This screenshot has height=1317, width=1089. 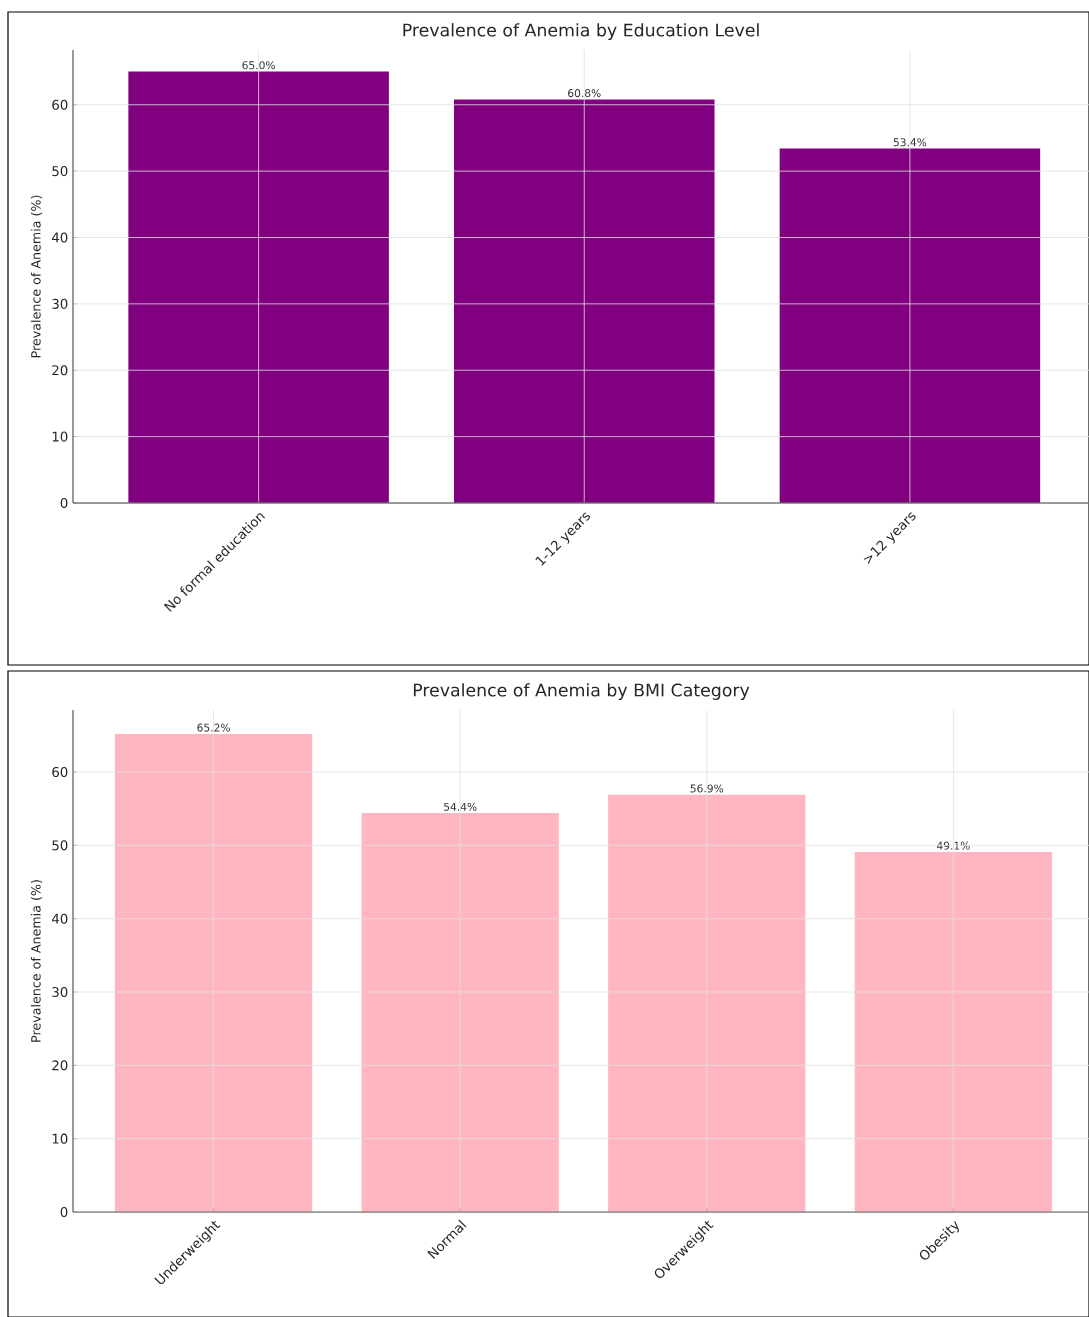 I want to click on data-label: 65.2%, so click(x=213, y=727).